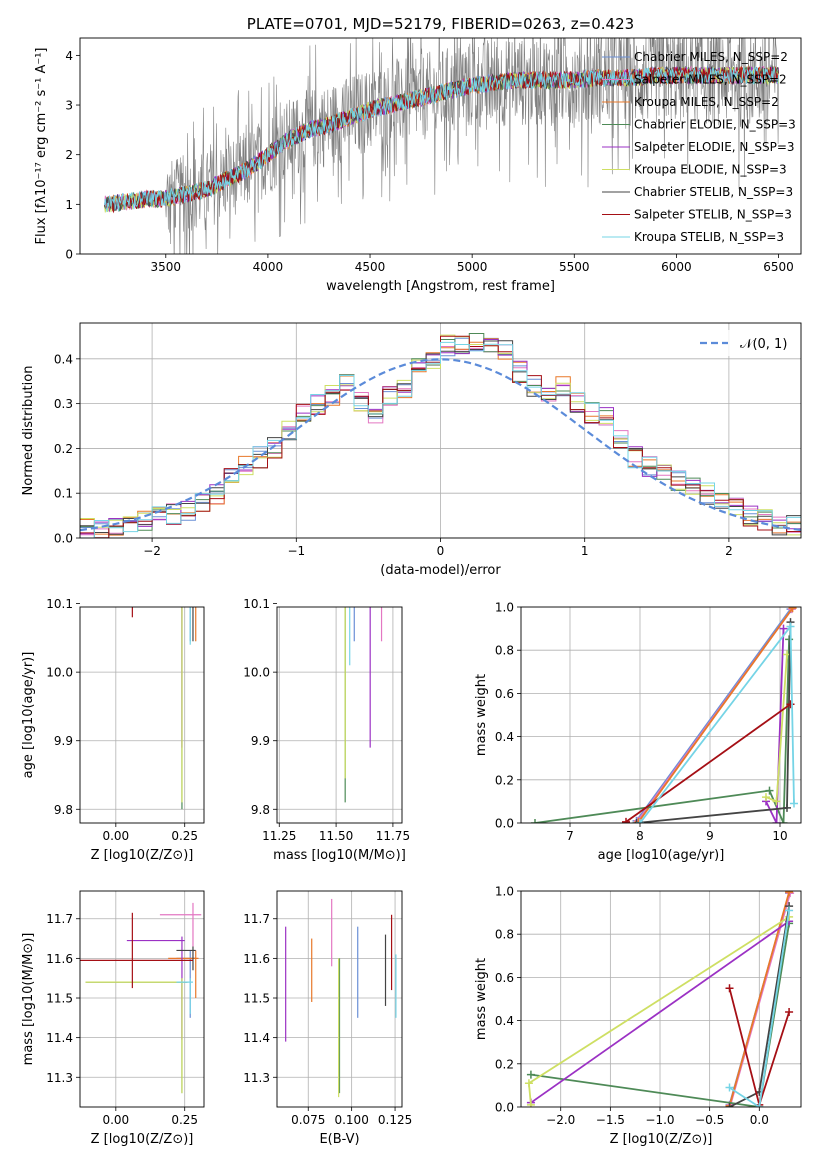 The width and height of the screenshot is (819, 1170). Describe the element at coordinates (63, 404) in the screenshot. I see `y-tick-label: 0.3` at that location.